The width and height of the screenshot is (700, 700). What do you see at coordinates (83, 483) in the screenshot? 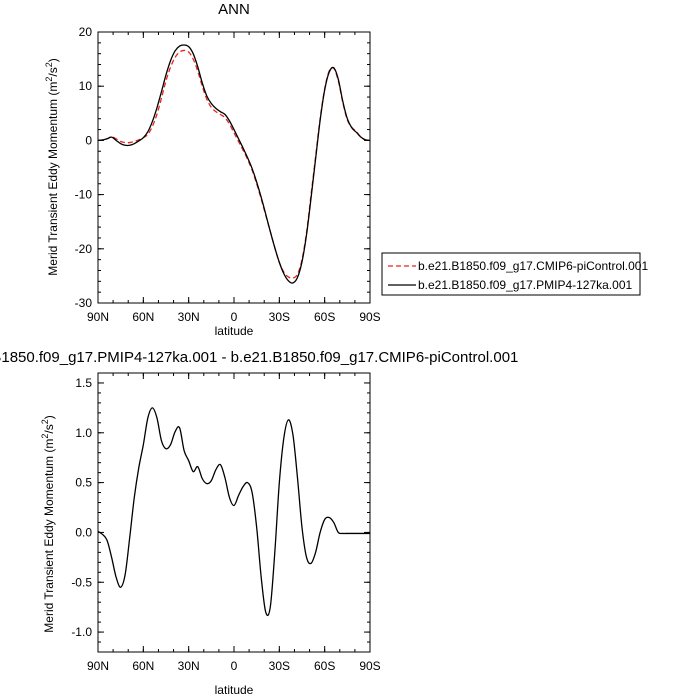
I see `lower-y-tick-label: 0.5` at bounding box center [83, 483].